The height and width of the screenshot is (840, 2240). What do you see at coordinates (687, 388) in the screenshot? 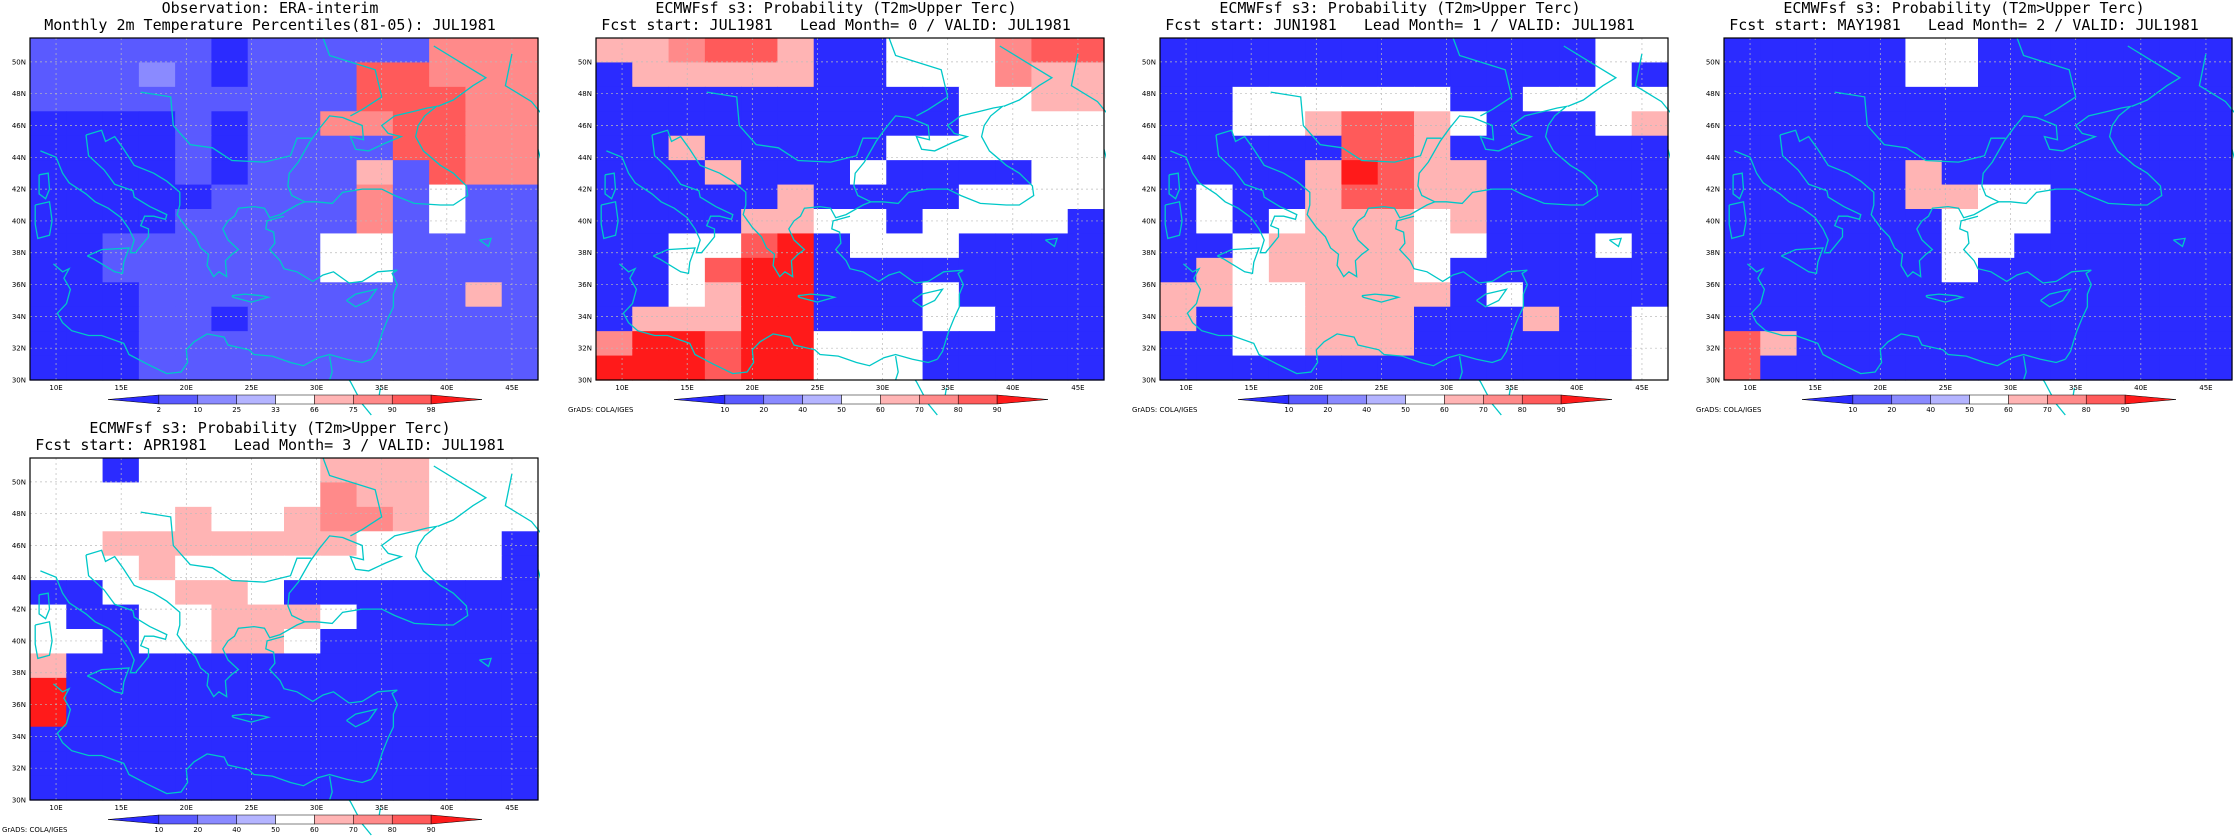
I see `lon-tick-label: 15E` at bounding box center [687, 388].